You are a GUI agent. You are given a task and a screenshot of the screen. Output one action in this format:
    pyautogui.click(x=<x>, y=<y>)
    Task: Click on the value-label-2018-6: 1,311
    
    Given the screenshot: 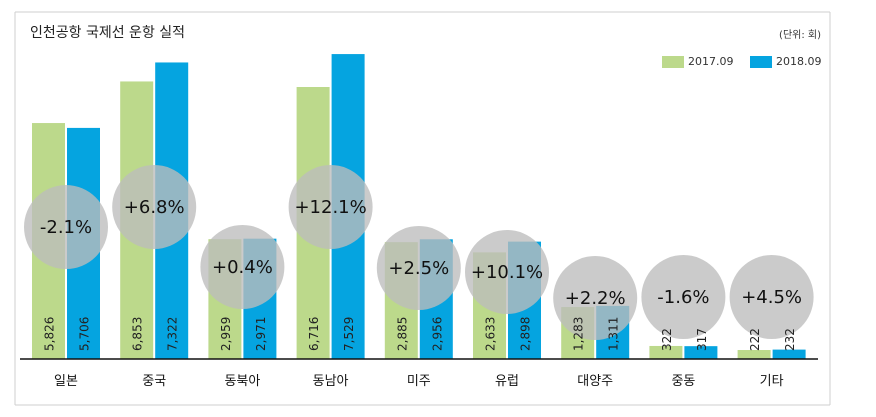 What is the action you would take?
    pyautogui.click(x=614, y=334)
    